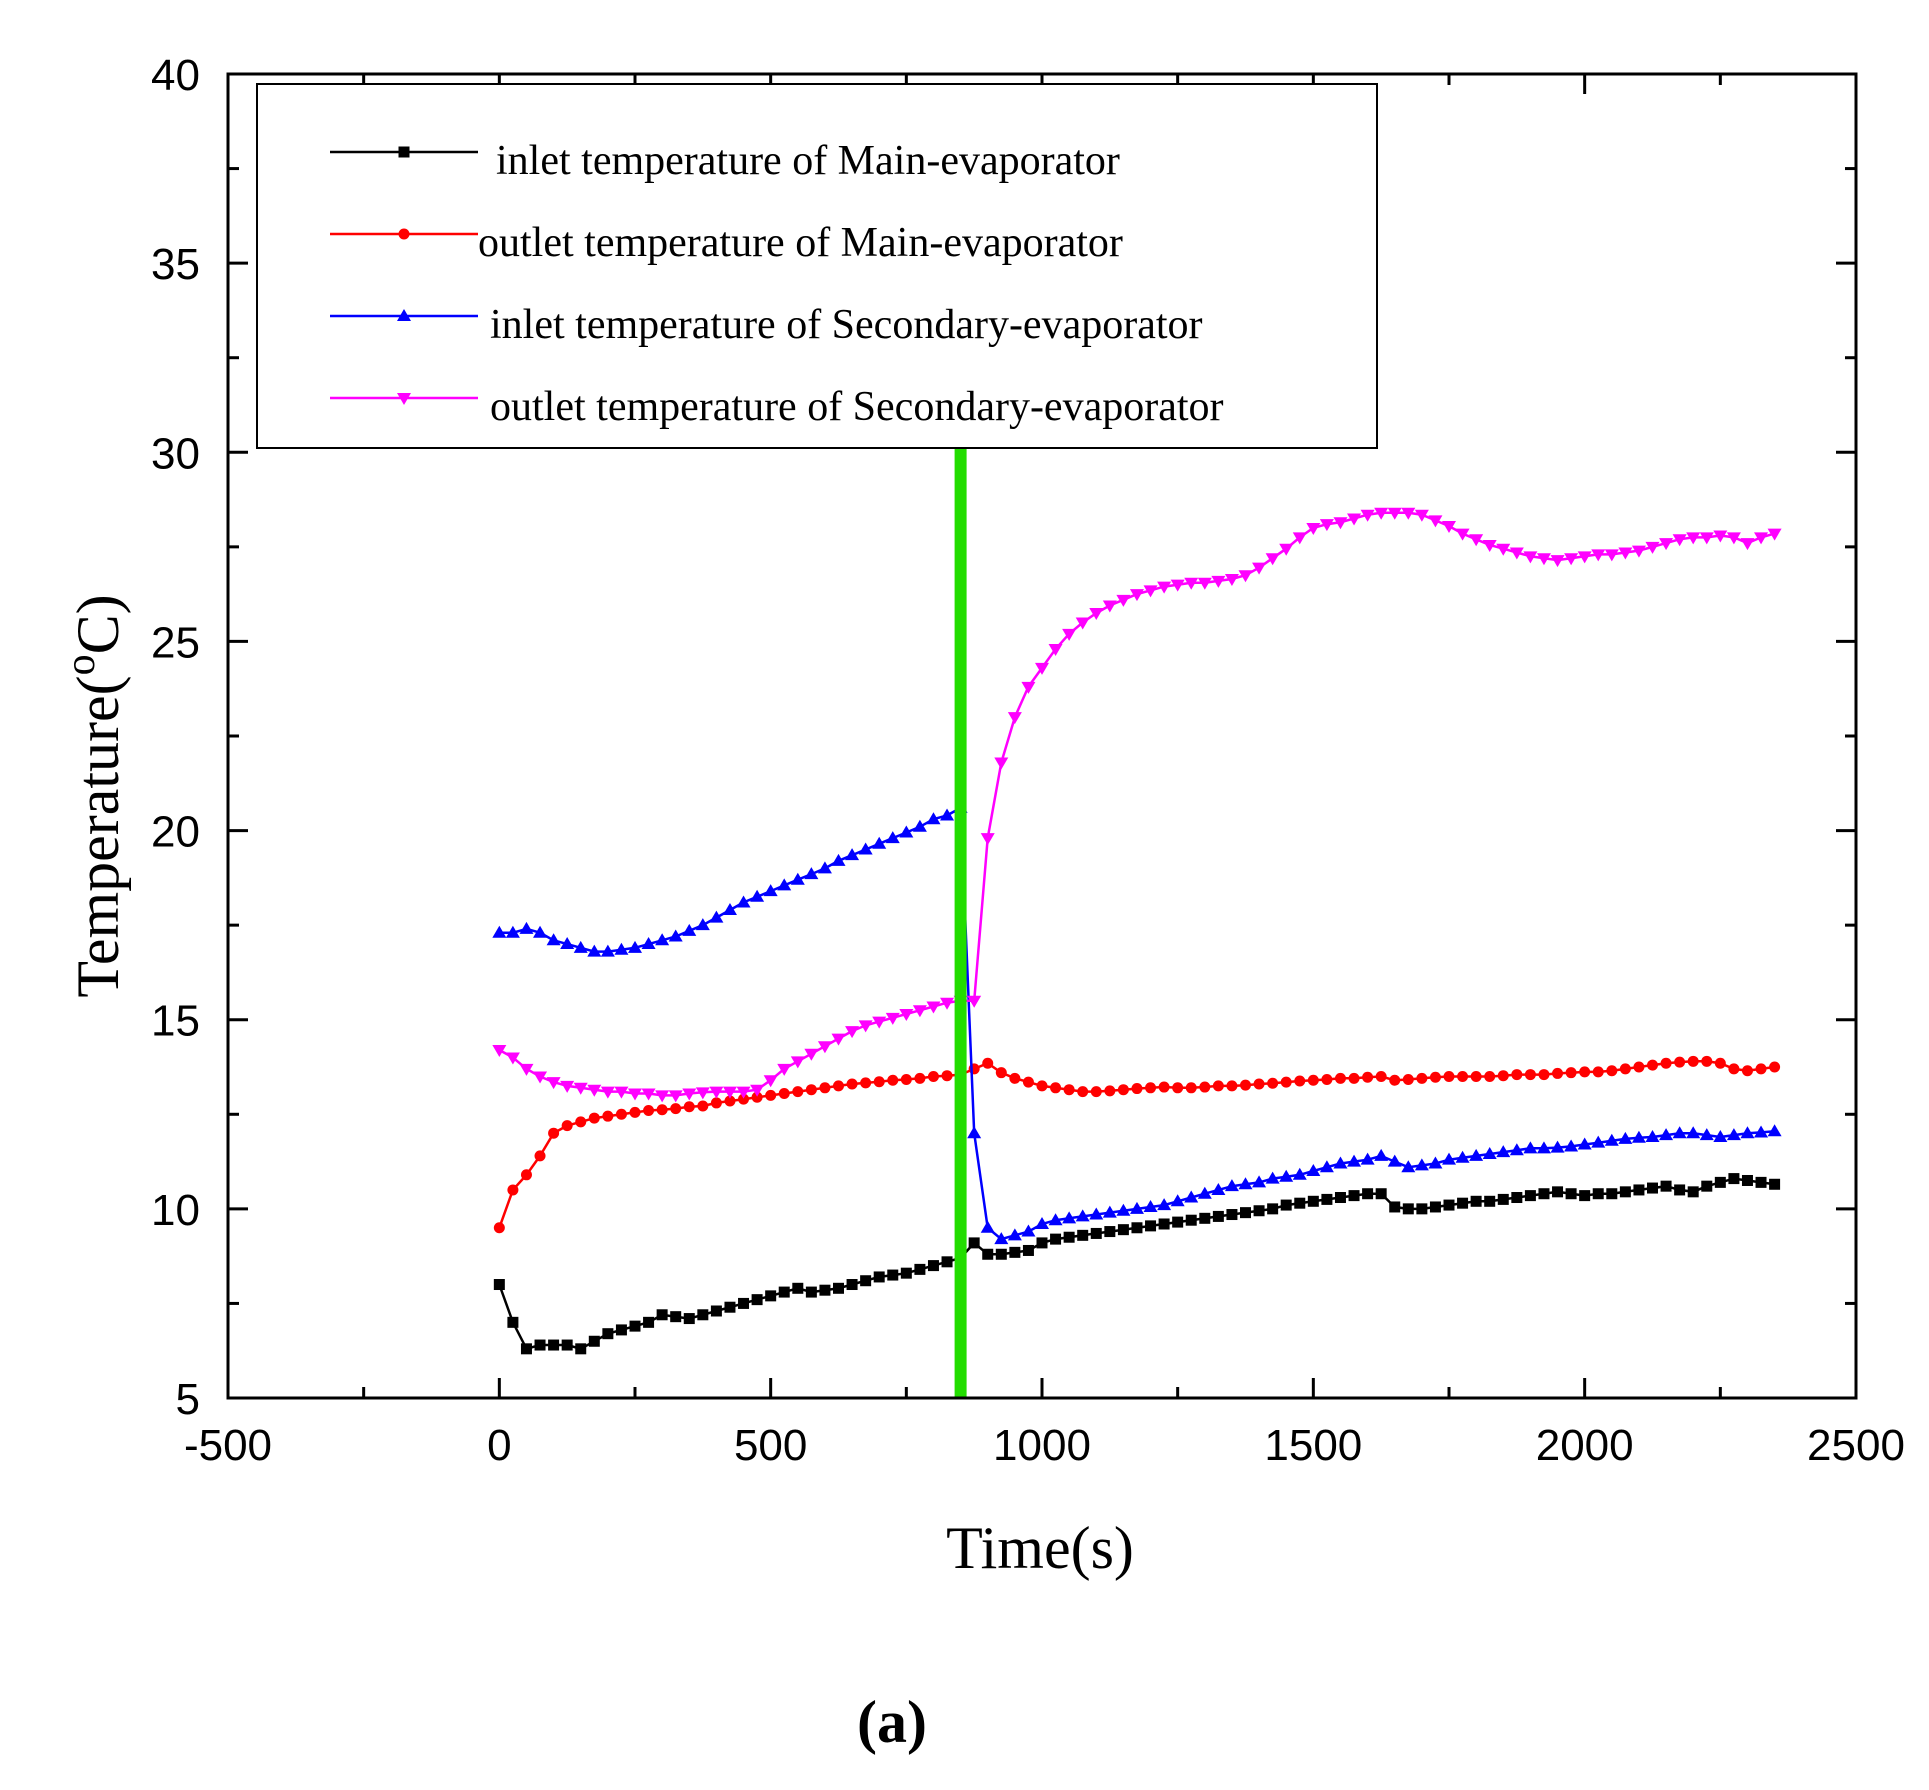  What do you see at coordinates (175, 1210) in the screenshot?
I see `y-tick-label: 10` at bounding box center [175, 1210].